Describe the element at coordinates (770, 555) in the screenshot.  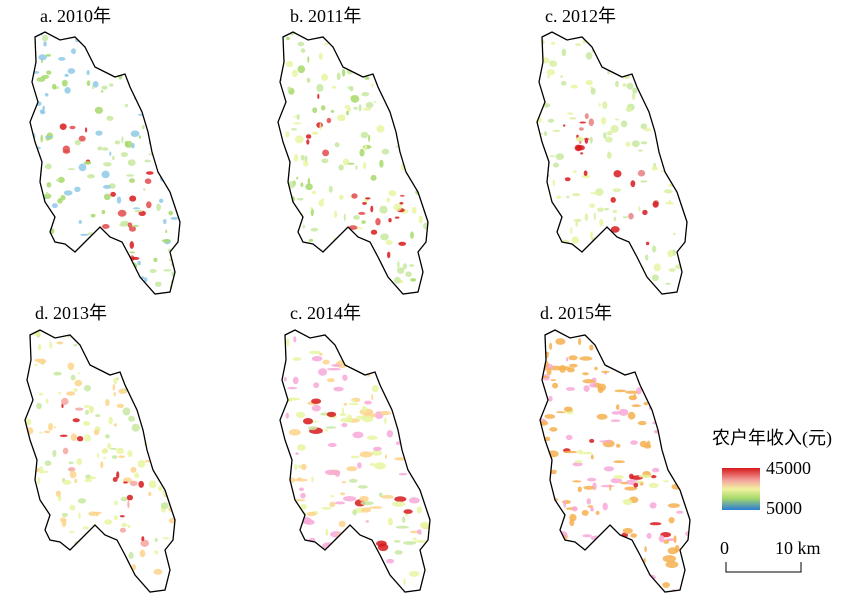
I see `scale-bar: 0 10 km` at that location.